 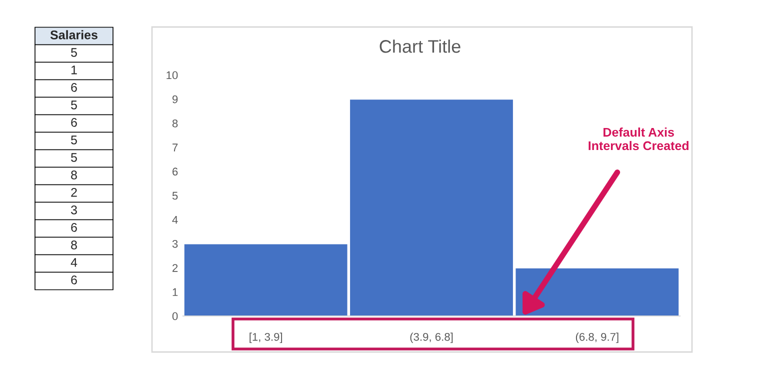 I want to click on x-tick-label: (6.8, 9.7], so click(x=597, y=338).